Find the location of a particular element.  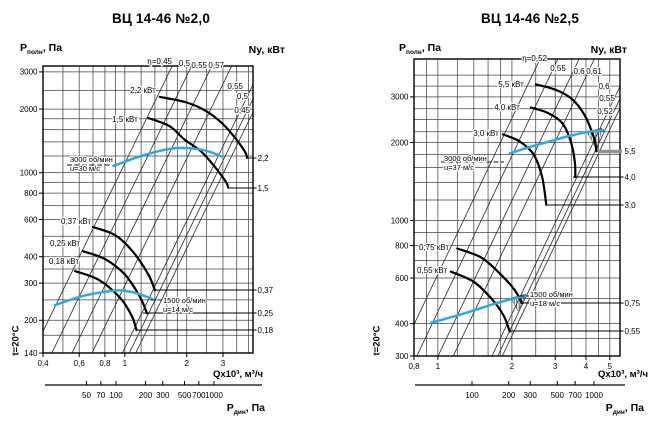

chart-title: ВЦ 14-46 №2,0 is located at coordinates (161, 18).